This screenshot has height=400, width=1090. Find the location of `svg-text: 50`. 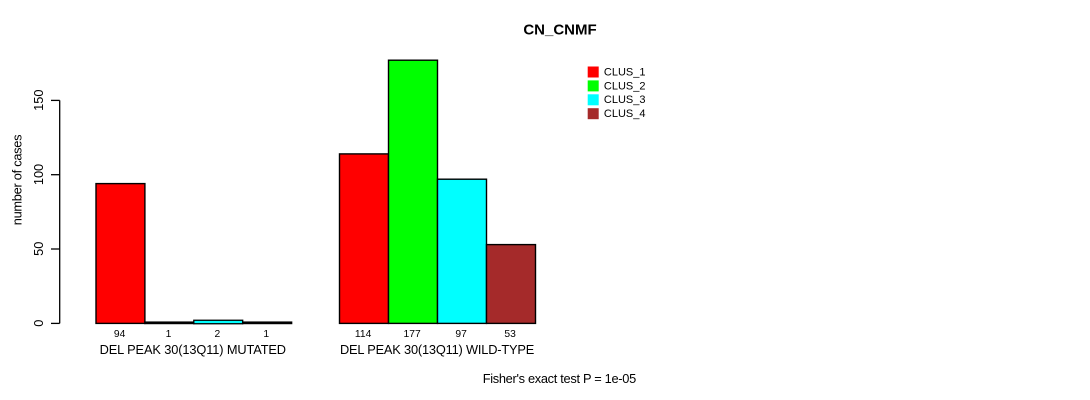

svg-text: 50 is located at coordinates (38, 249).